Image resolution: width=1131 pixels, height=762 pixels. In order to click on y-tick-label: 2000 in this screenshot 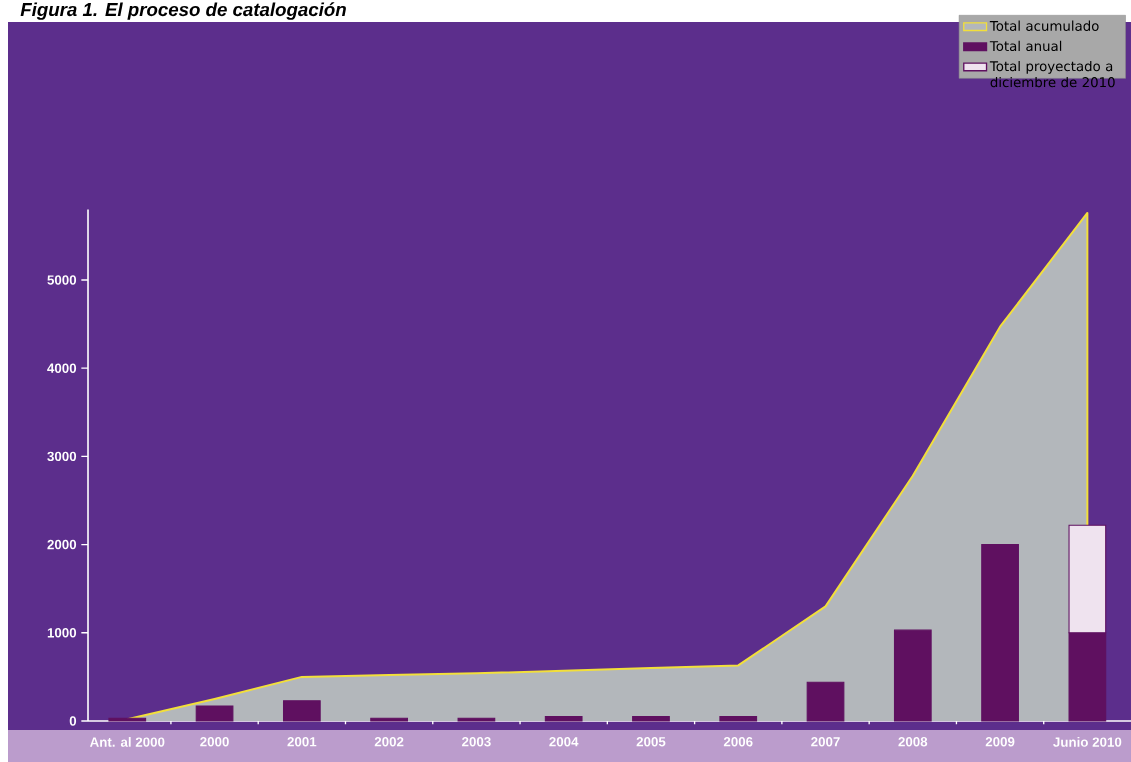, I will do `click(62, 544)`.